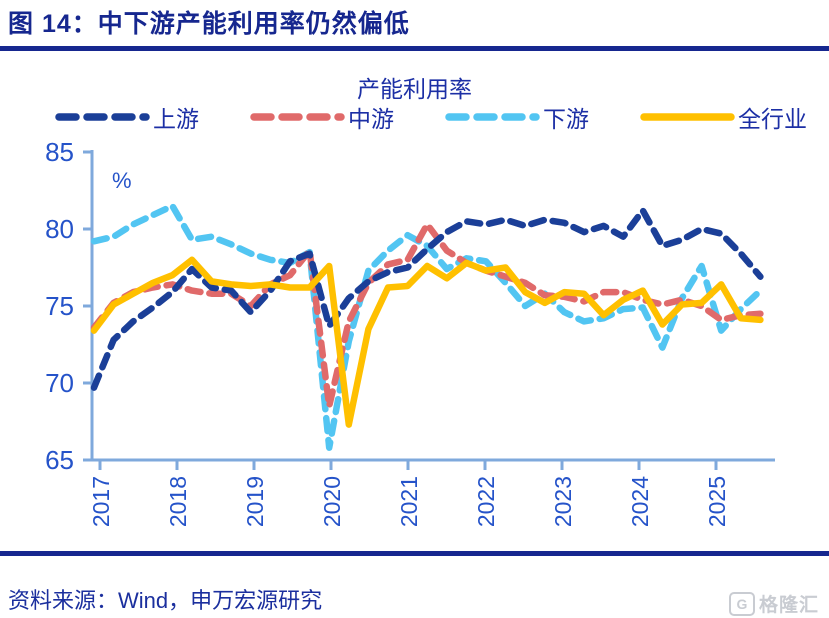 This screenshot has height=618, width=829. Describe the element at coordinates (409, 501) in the screenshot. I see `x-tick-label: 2021` at that location.